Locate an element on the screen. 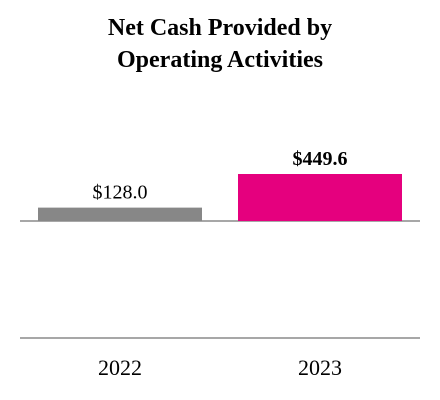  bar-2022 is located at coordinates (120, 214).